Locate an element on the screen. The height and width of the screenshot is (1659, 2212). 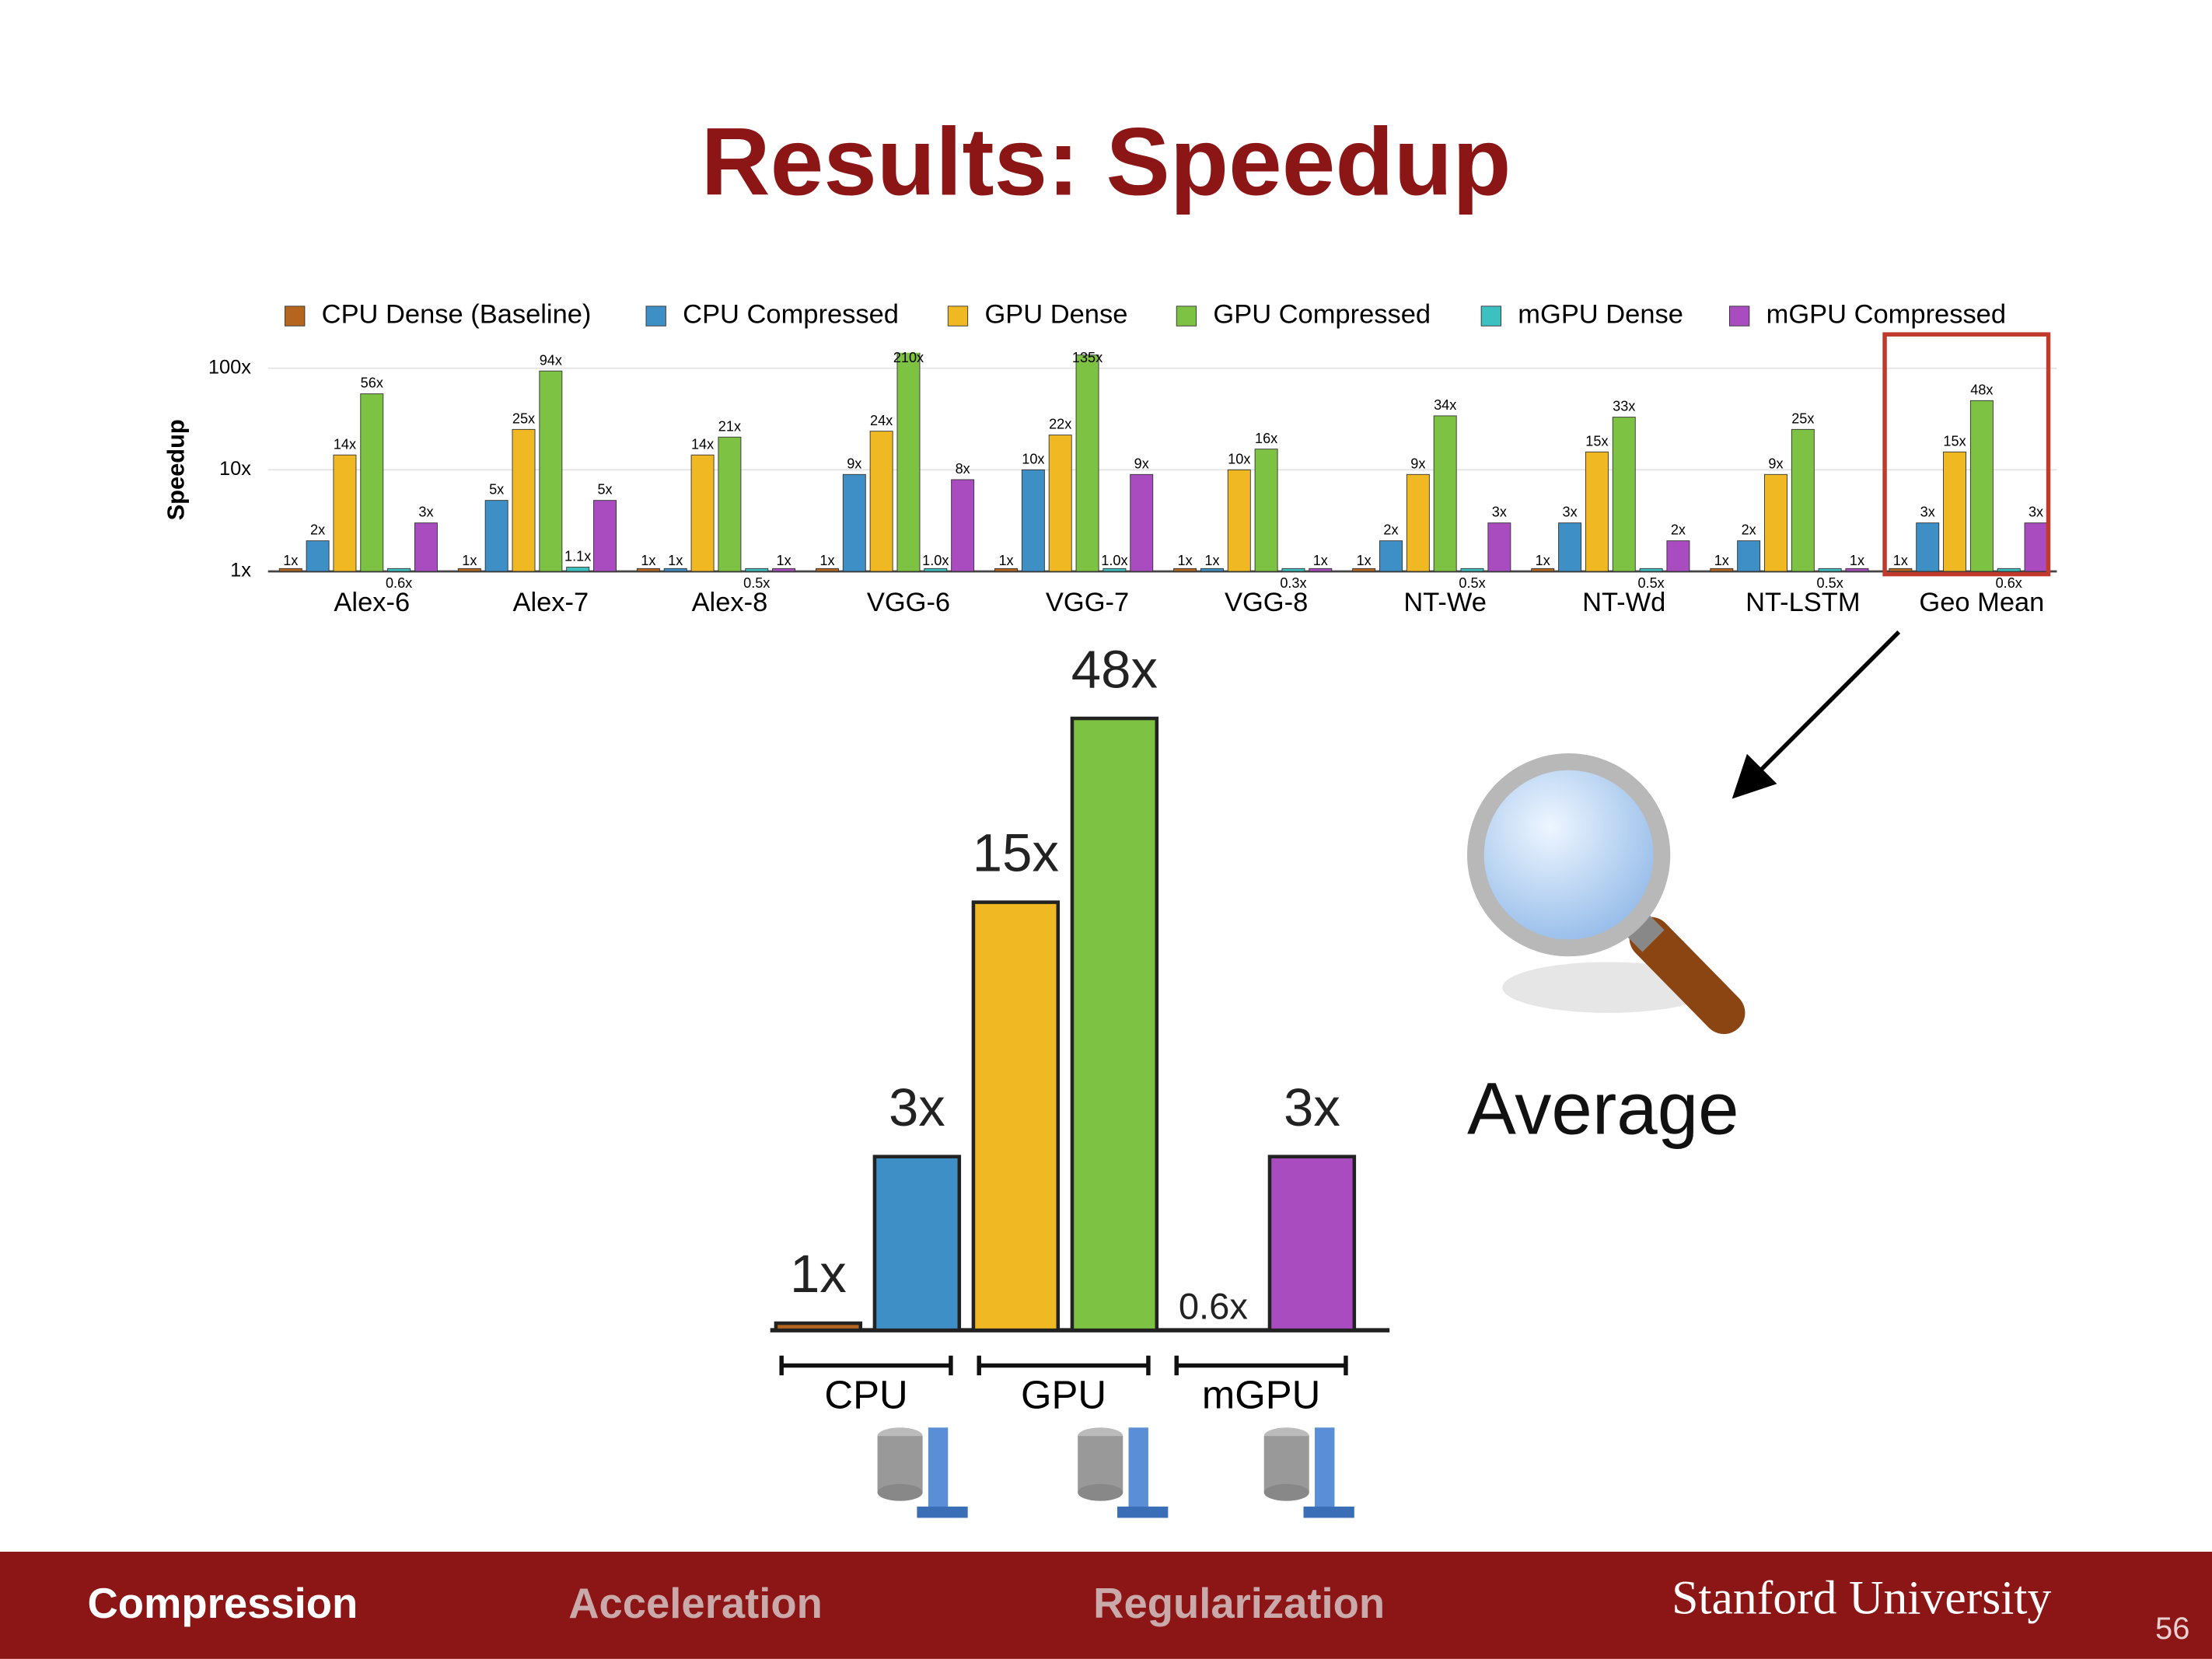
value-label: 0.3x is located at coordinates (1293, 583).